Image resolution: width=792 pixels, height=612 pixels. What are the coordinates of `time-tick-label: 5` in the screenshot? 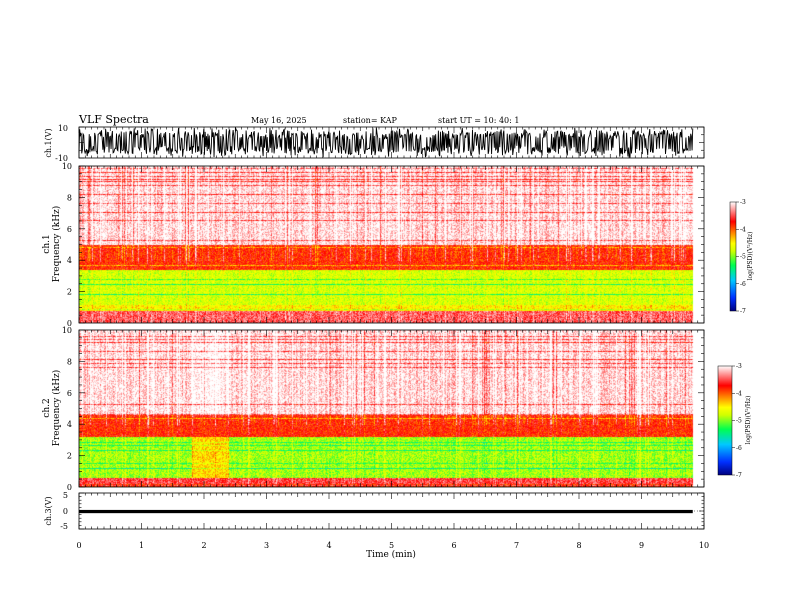 It's located at (391, 545).